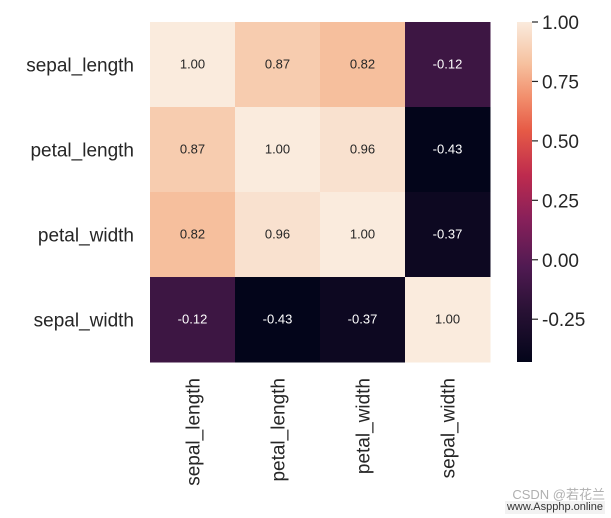  Describe the element at coordinates (554, 507) in the screenshot. I see `watermark-site: www.Aspphp.online` at that location.